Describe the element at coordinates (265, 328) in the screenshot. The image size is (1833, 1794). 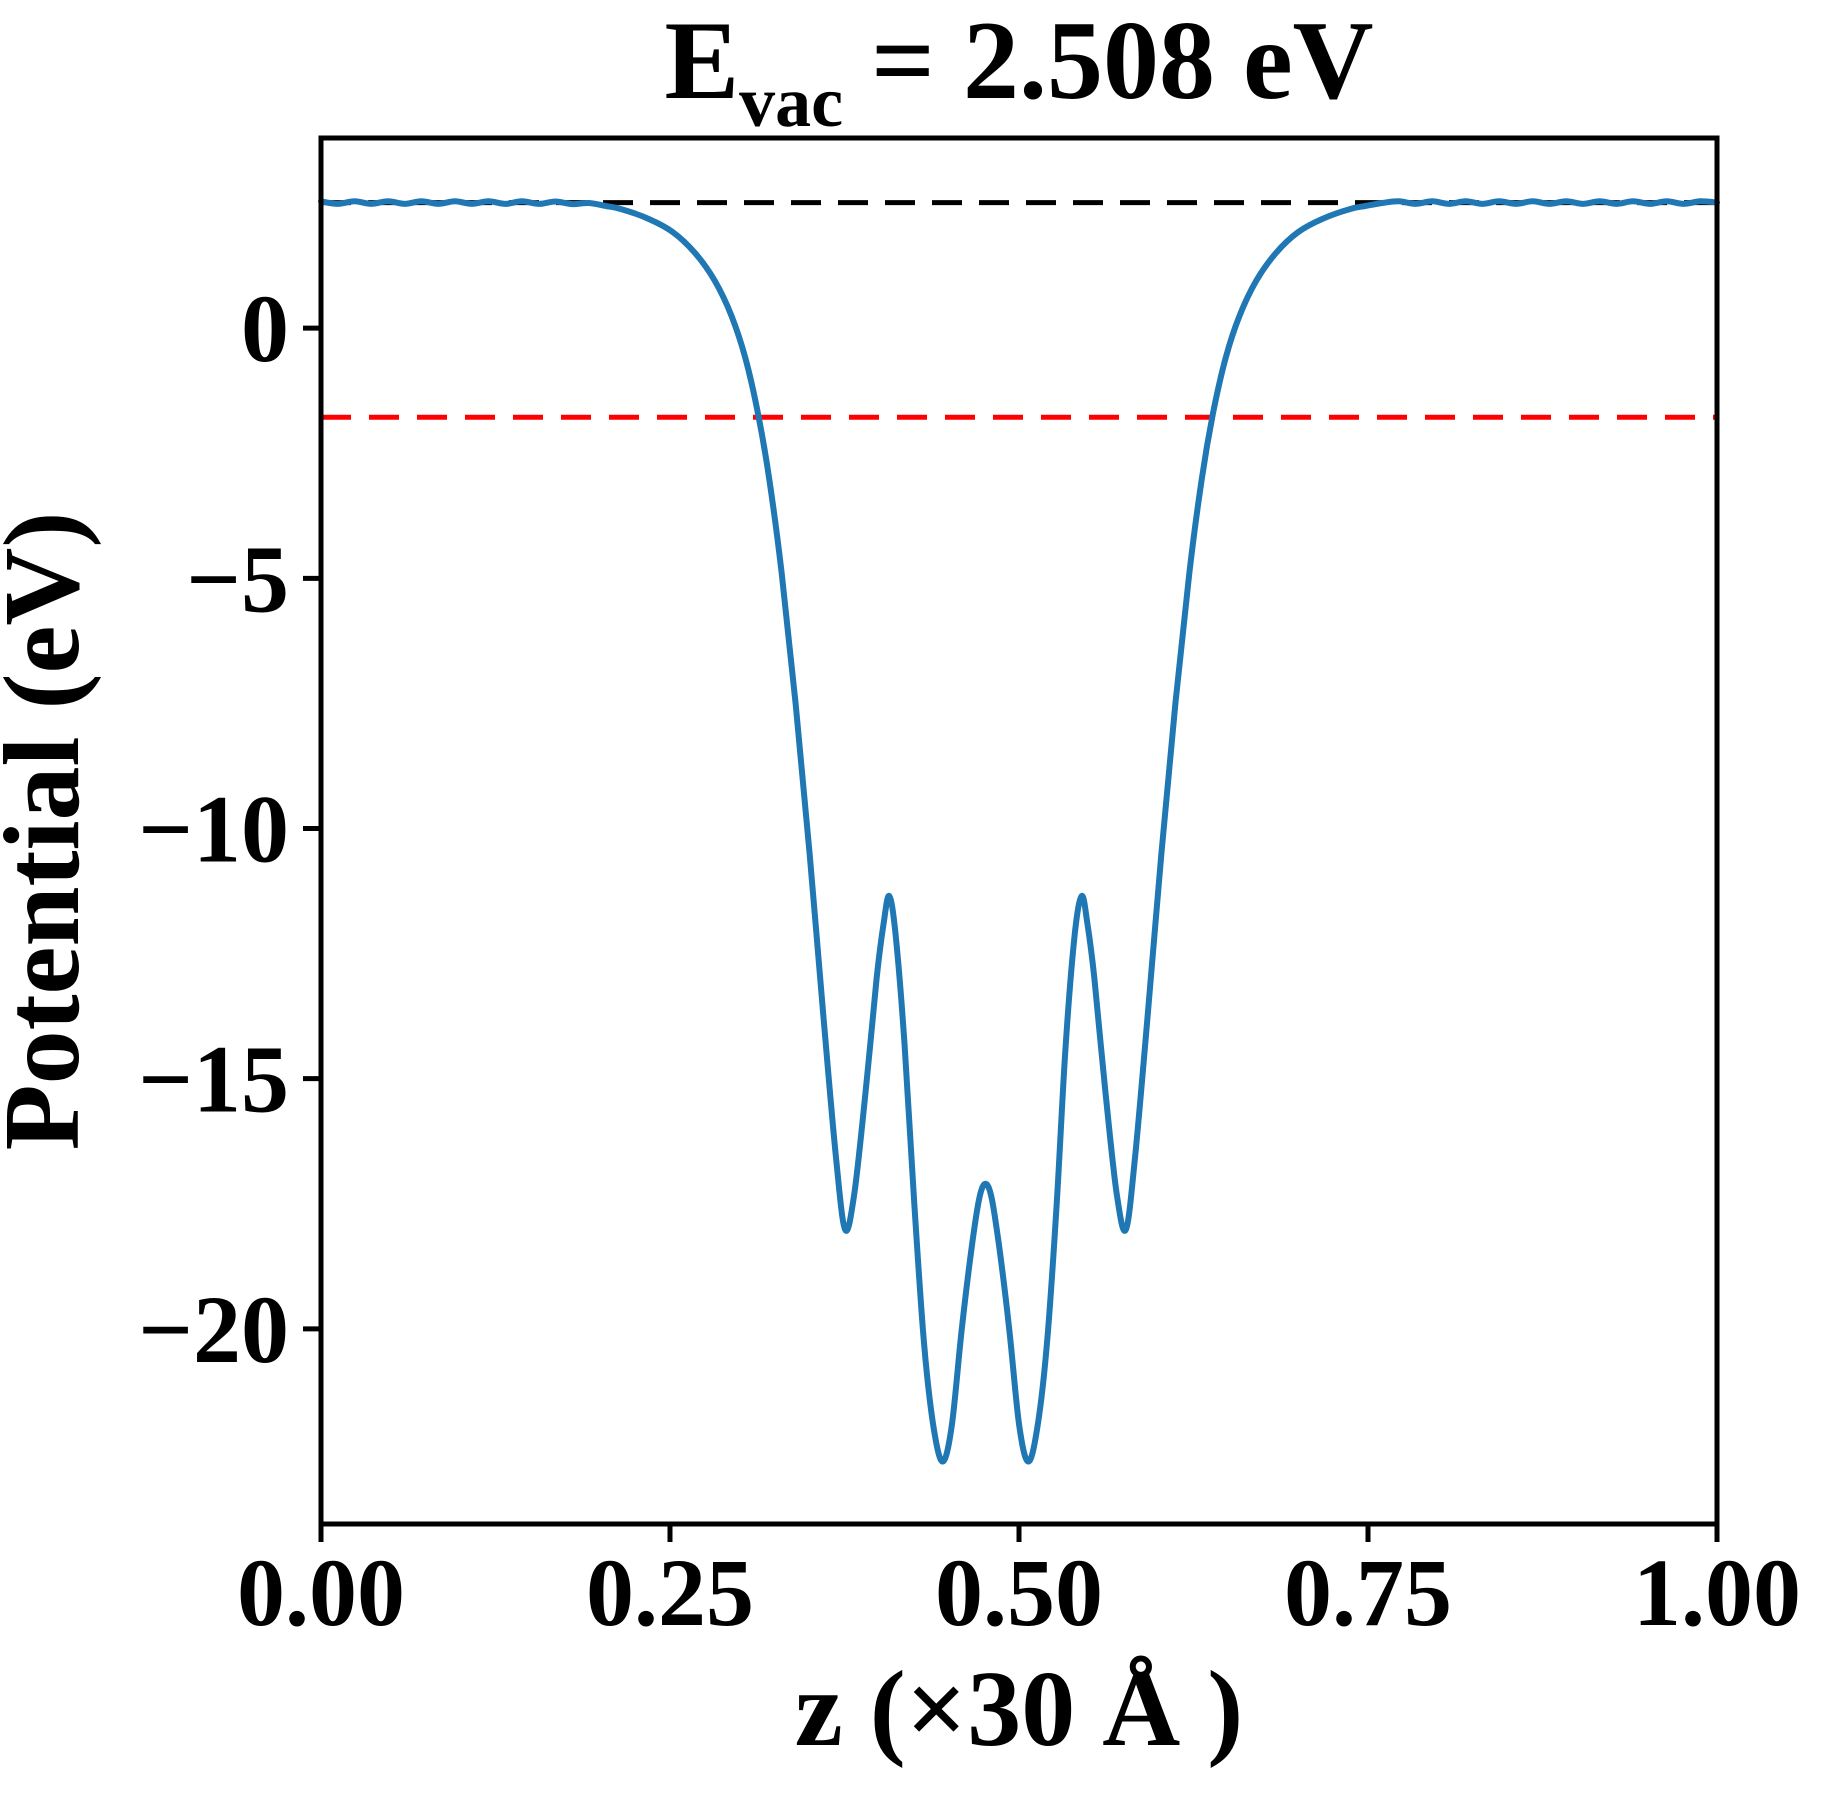
I see `y-tick-label: 0` at that location.